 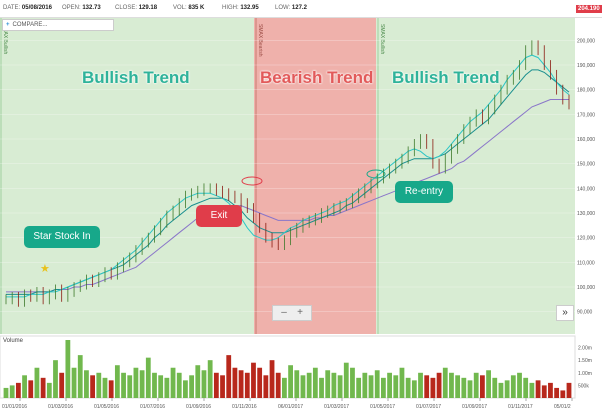 What do you see at coordinates (62, 237) in the screenshot?
I see `star-stock-in-callout: Star Stock In` at bounding box center [62, 237].